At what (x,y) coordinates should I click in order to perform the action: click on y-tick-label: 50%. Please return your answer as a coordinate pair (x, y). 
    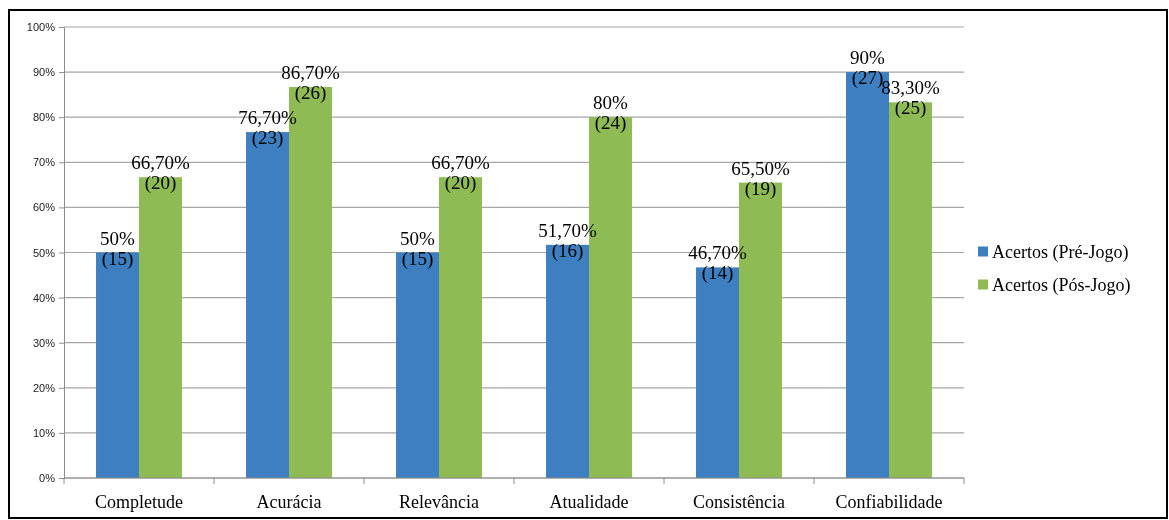
    Looking at the image, I should click on (44, 252).